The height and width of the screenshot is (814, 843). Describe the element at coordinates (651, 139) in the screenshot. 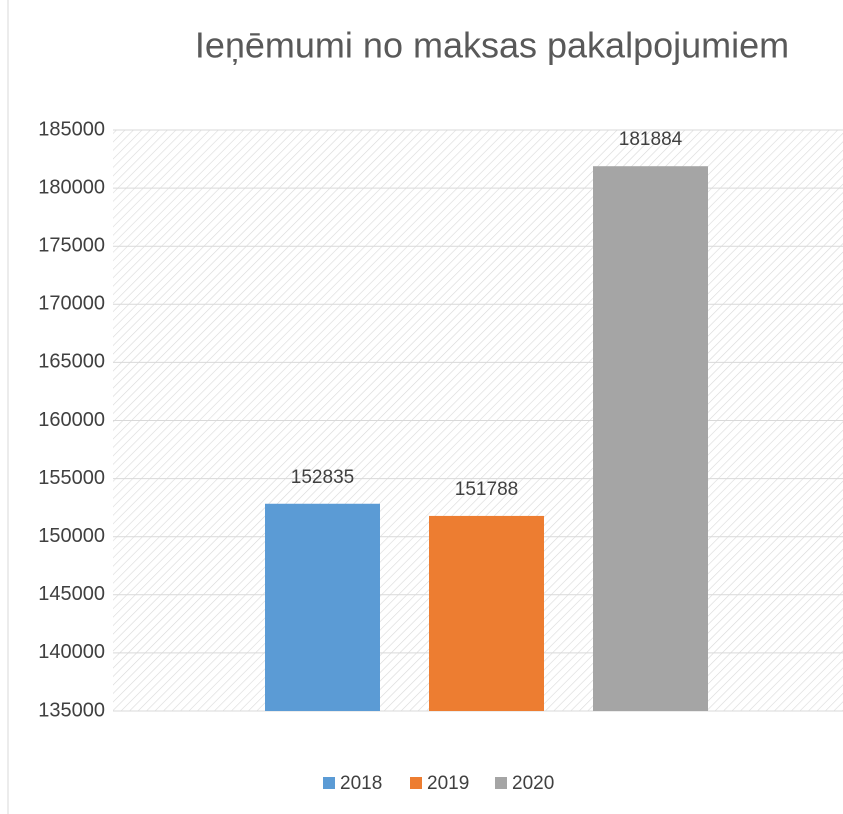

I see `data-label: 181884` at that location.